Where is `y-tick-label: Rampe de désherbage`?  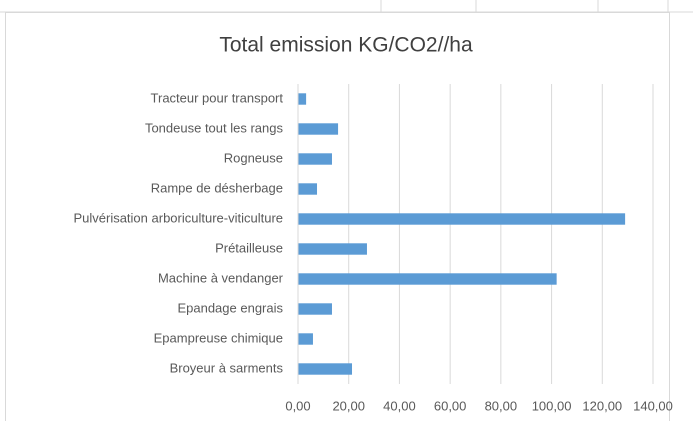 y-tick-label: Rampe de désherbage is located at coordinates (217, 187).